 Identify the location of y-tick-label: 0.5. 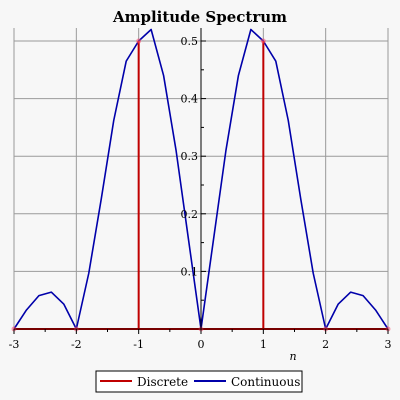
(190, 41).